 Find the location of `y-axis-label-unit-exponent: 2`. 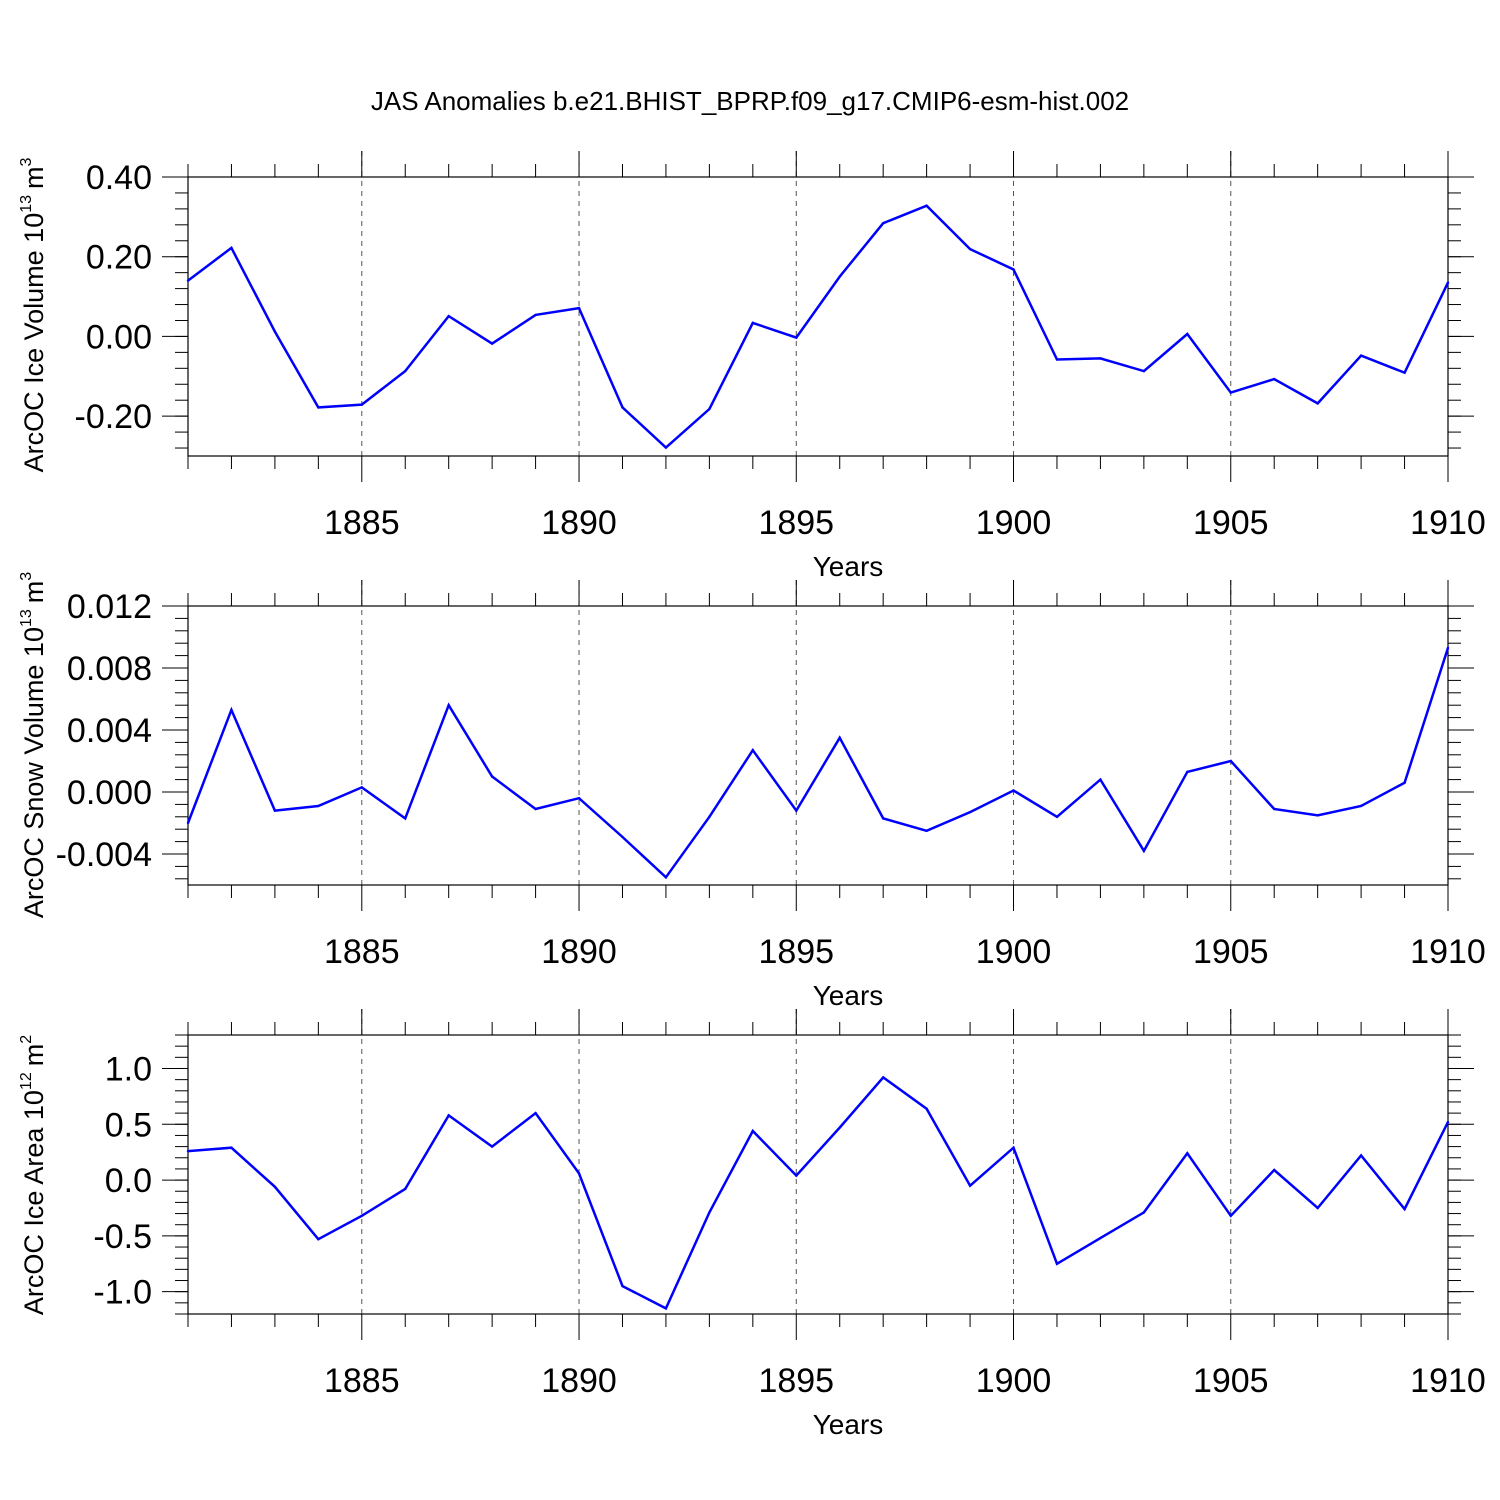

y-axis-label-unit-exponent: 2 is located at coordinates (26, 1039).